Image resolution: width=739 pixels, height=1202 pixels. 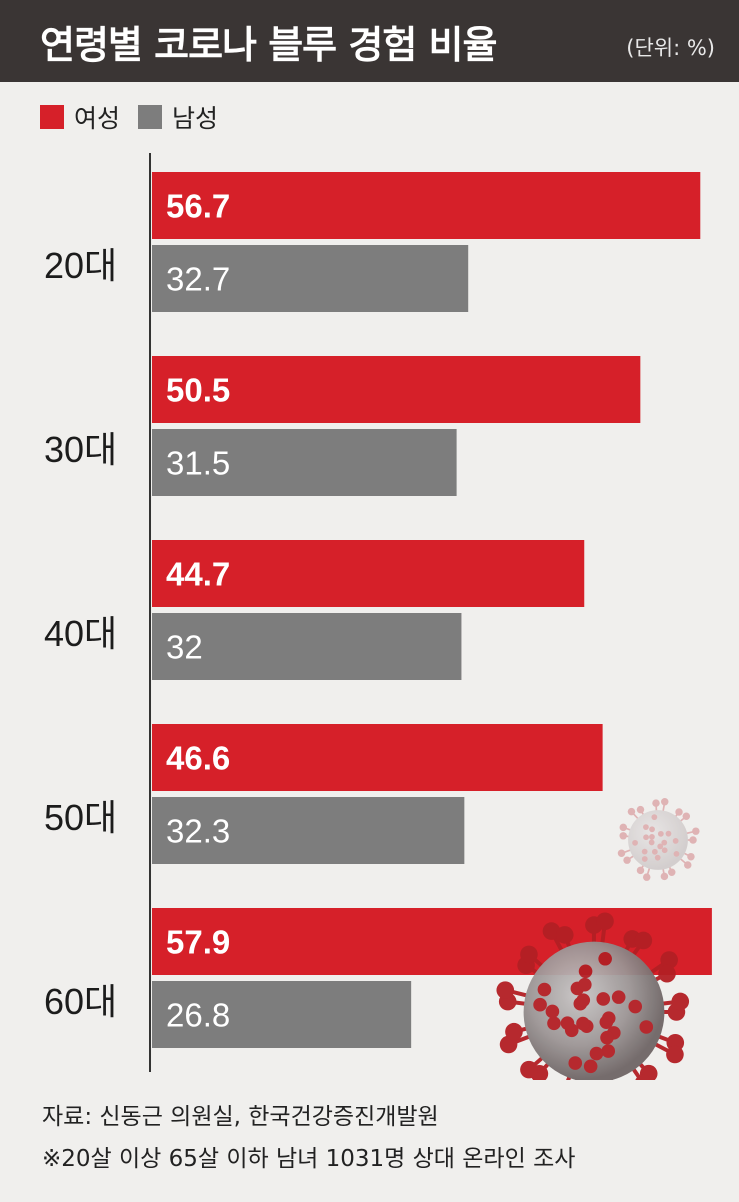 What do you see at coordinates (184, 647) in the screenshot?
I see `data-label-male-2: 32` at bounding box center [184, 647].